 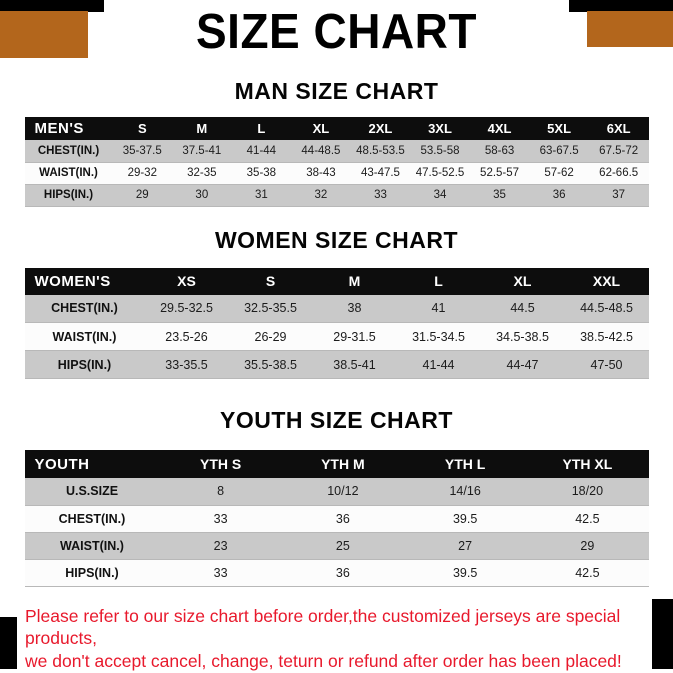 What do you see at coordinates (380, 151) in the screenshot?
I see `size-value-cell: 48.5-53.5` at bounding box center [380, 151].